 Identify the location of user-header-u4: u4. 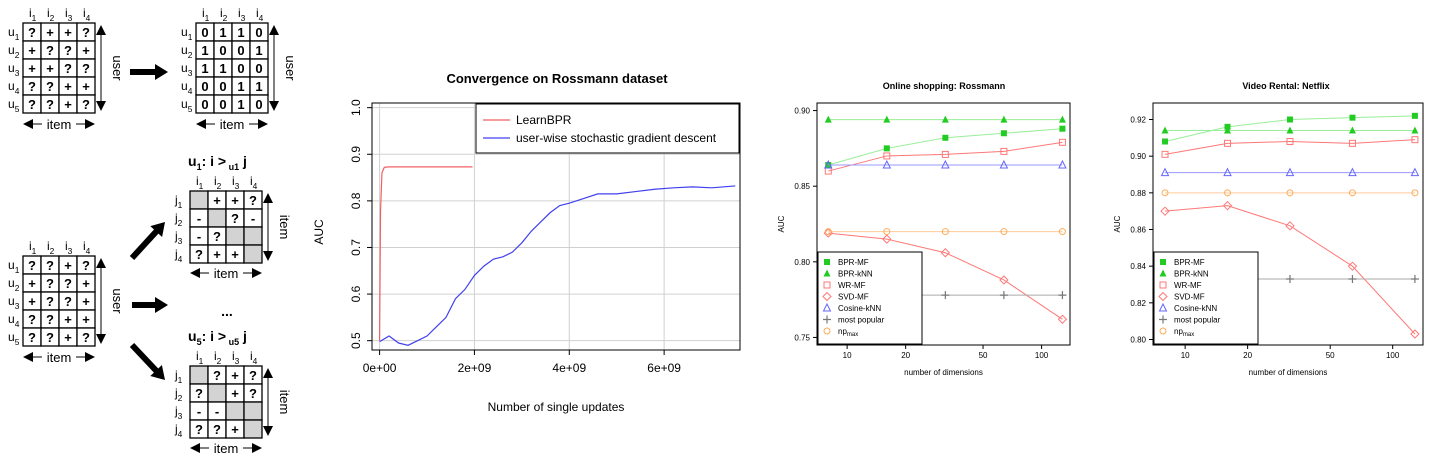
(187, 87).